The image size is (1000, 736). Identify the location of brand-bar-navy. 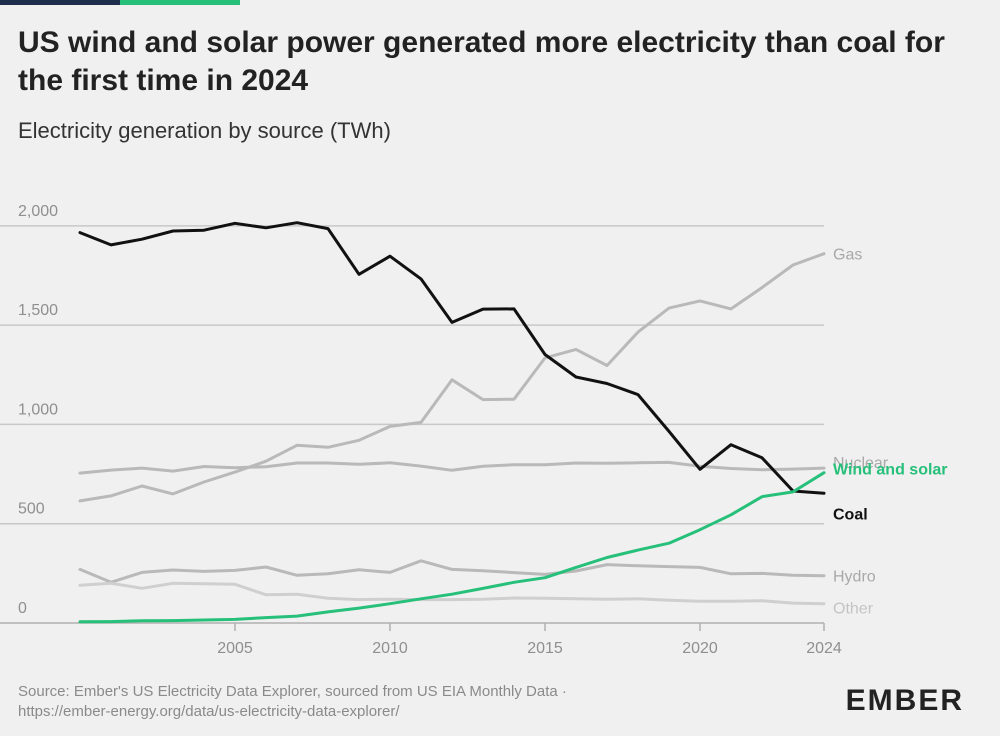
(60, 2).